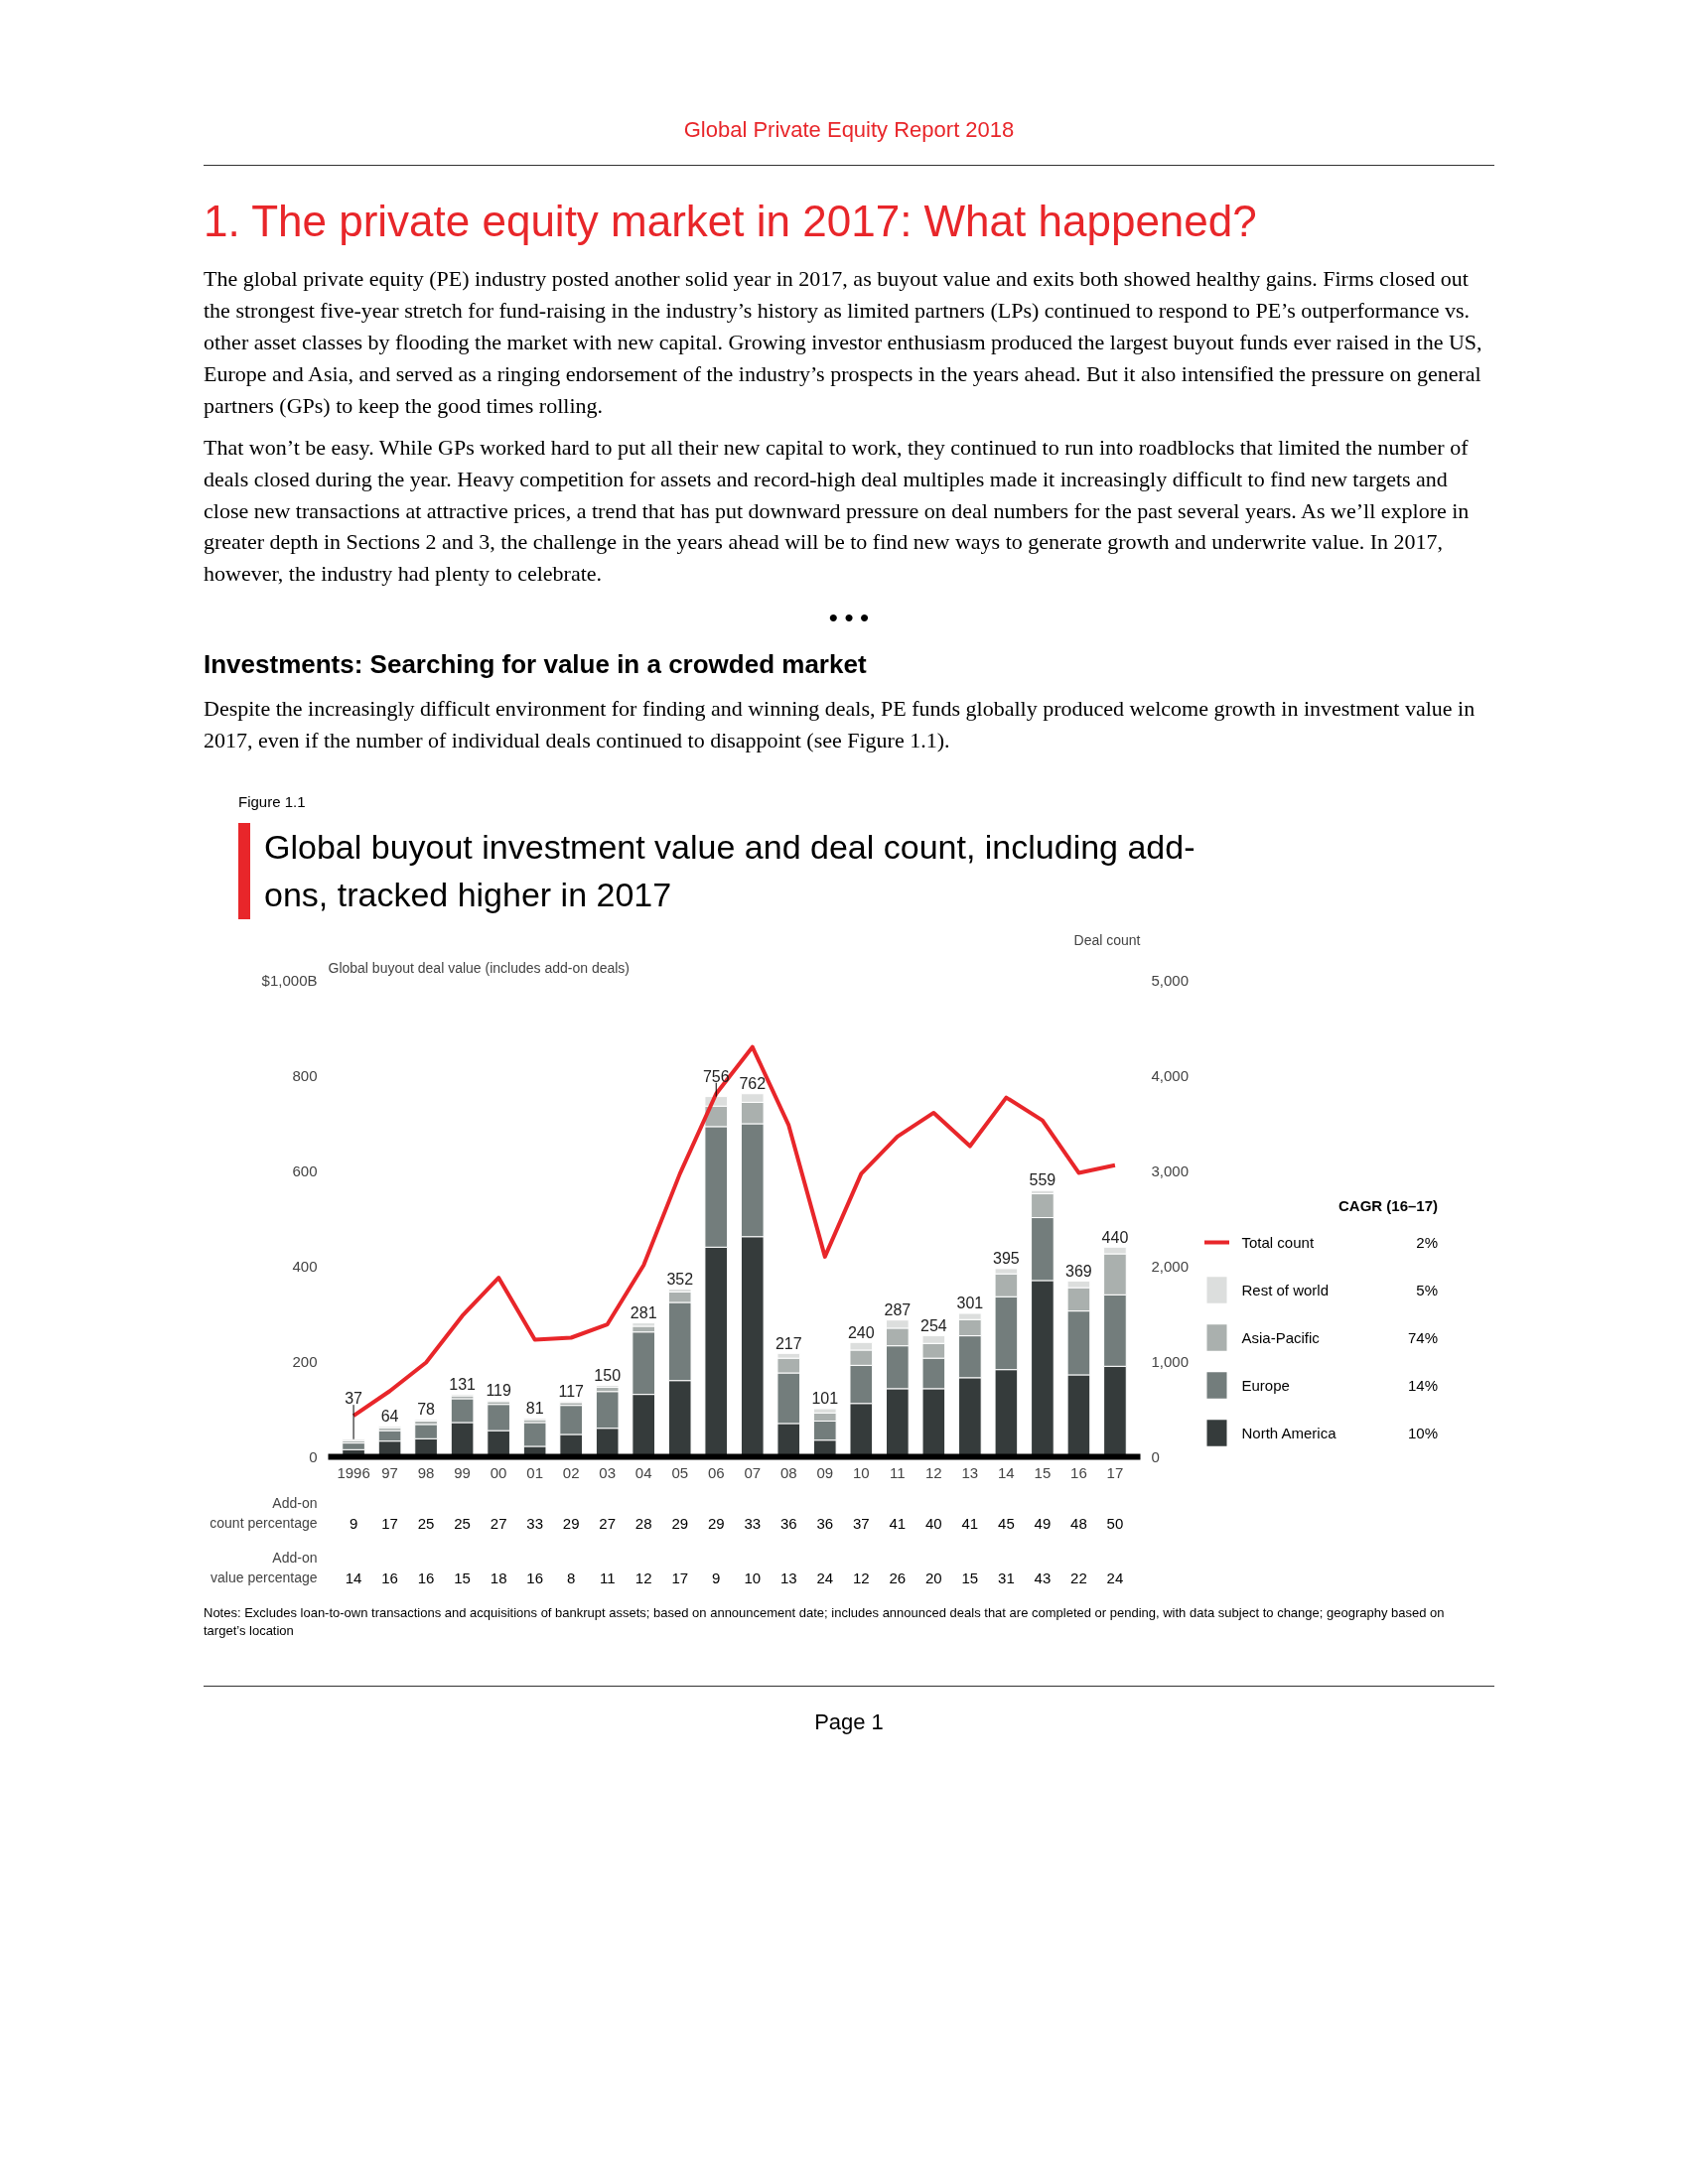 The height and width of the screenshot is (2184, 1688). I want to click on text: 10, so click(753, 1577).